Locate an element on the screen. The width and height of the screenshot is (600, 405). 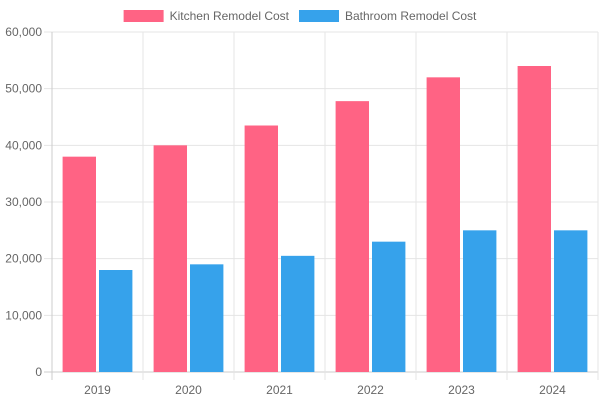
y-tick-label: 20,000 is located at coordinates (23, 259).